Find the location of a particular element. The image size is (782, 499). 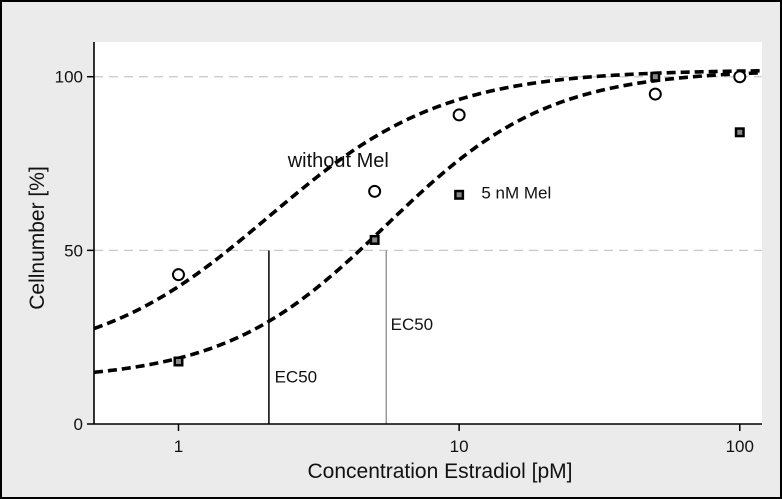

x-axis-label: Concentration Estradiol [pM] is located at coordinates (440, 471).